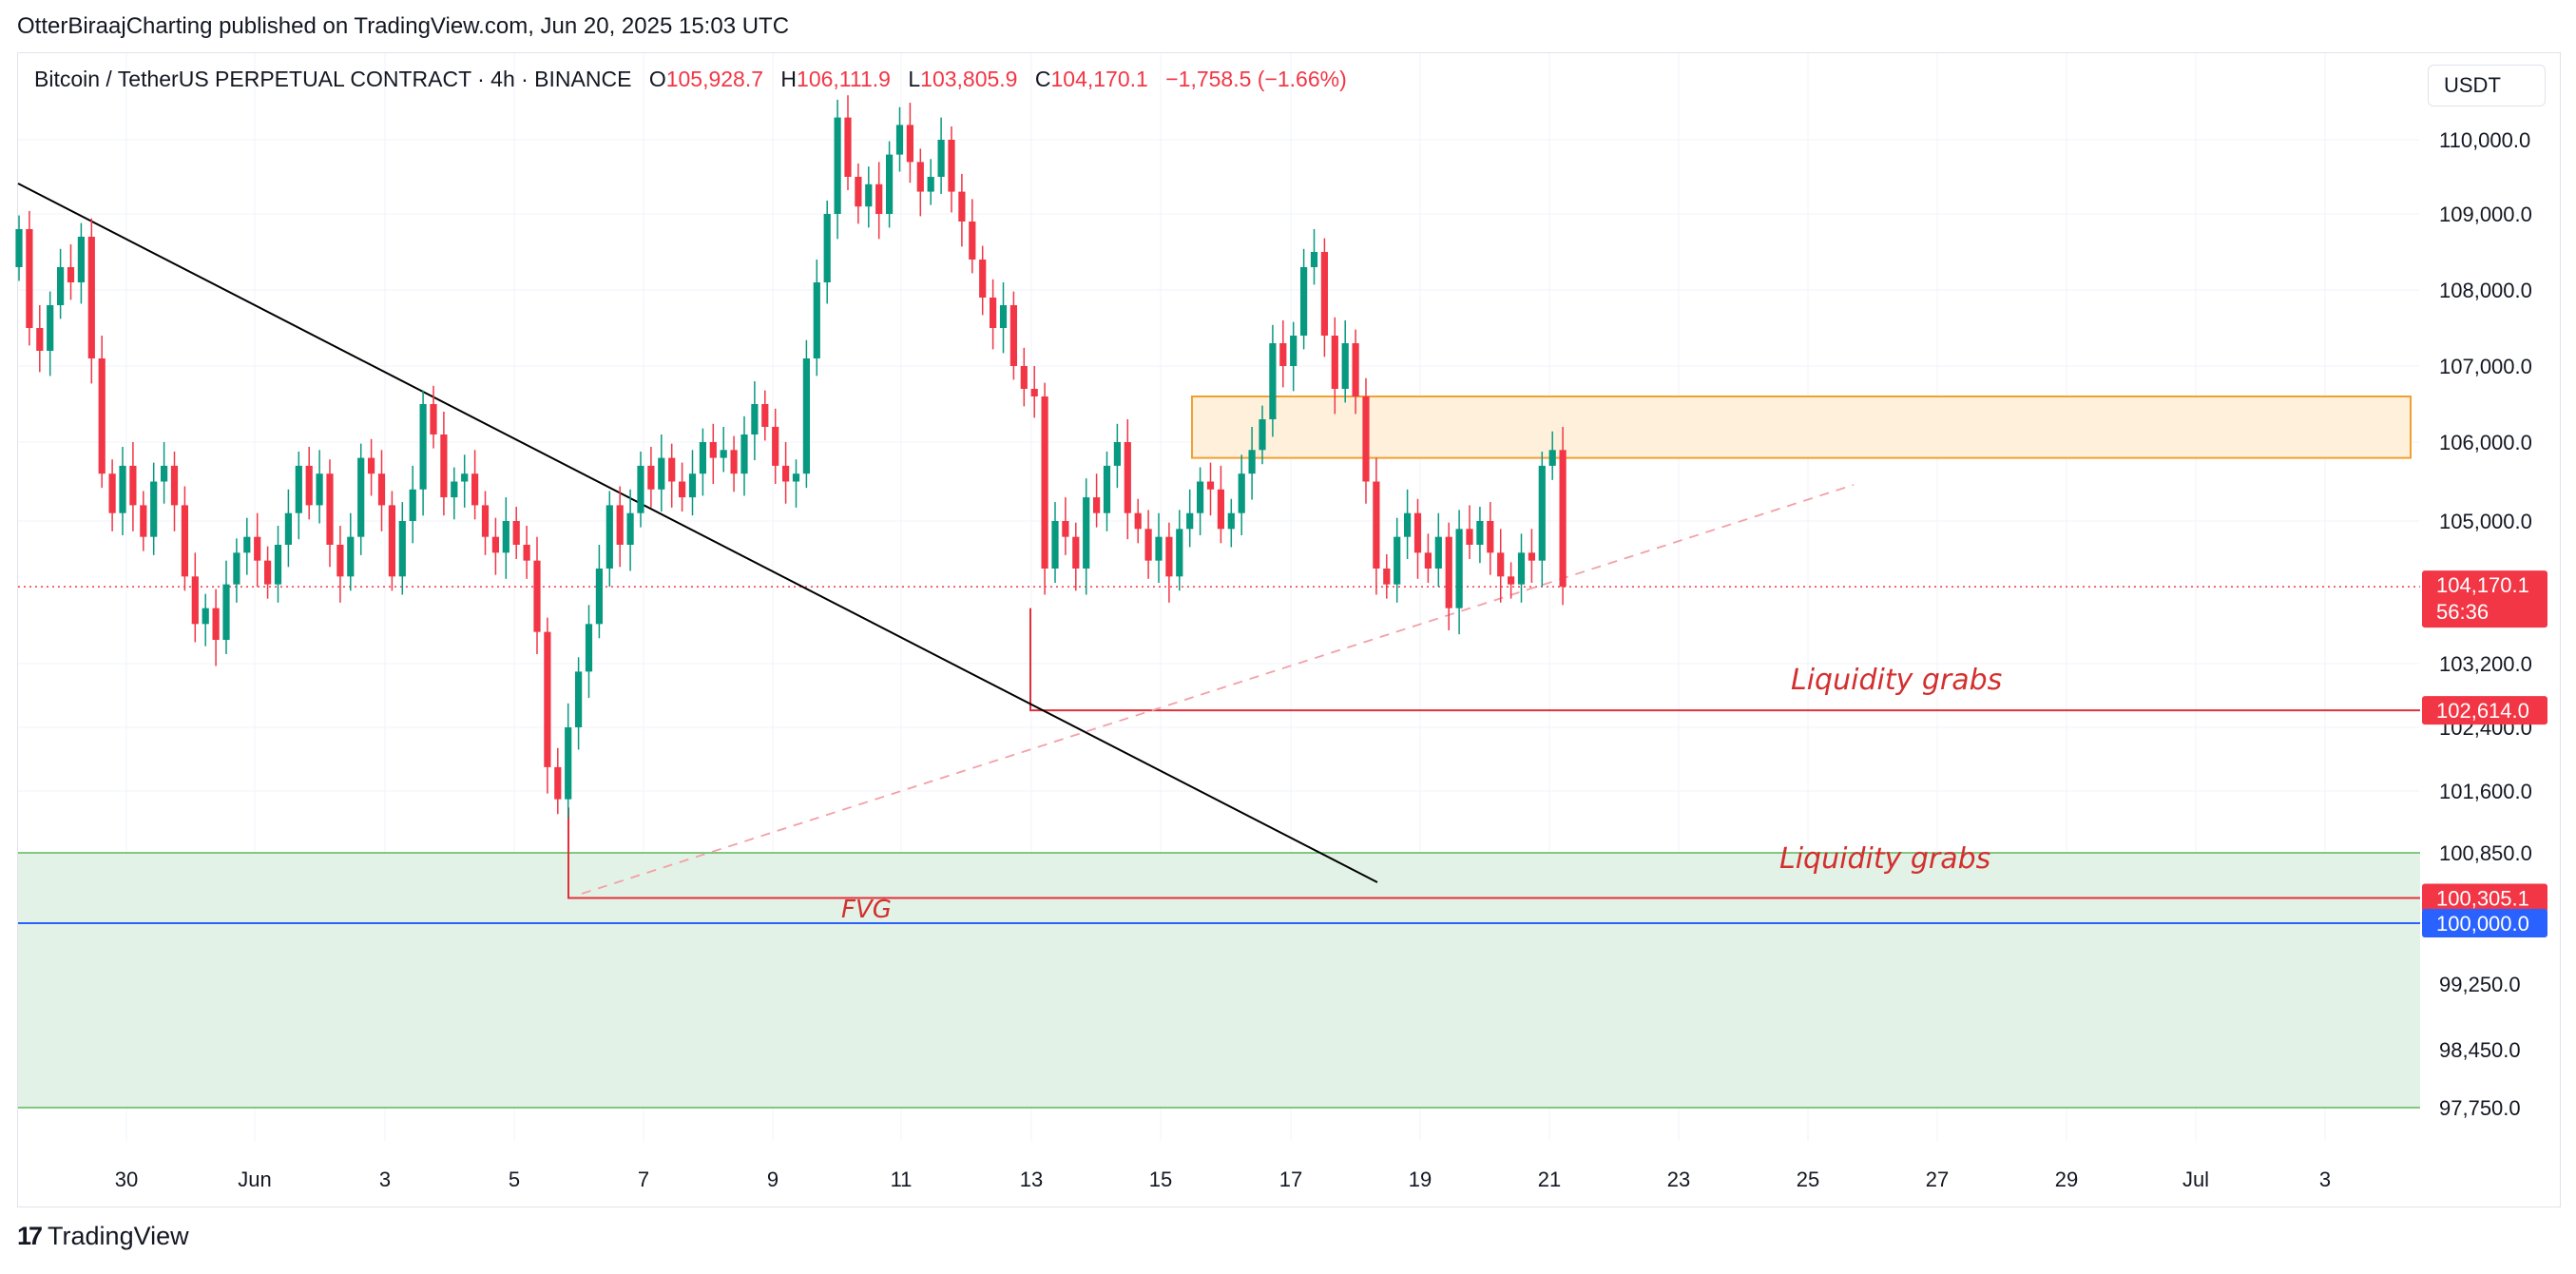 Image resolution: width=2576 pixels, height=1274 pixels. What do you see at coordinates (103, 1236) in the screenshot?
I see `tradingview-brand: 17 TradingView` at bounding box center [103, 1236].